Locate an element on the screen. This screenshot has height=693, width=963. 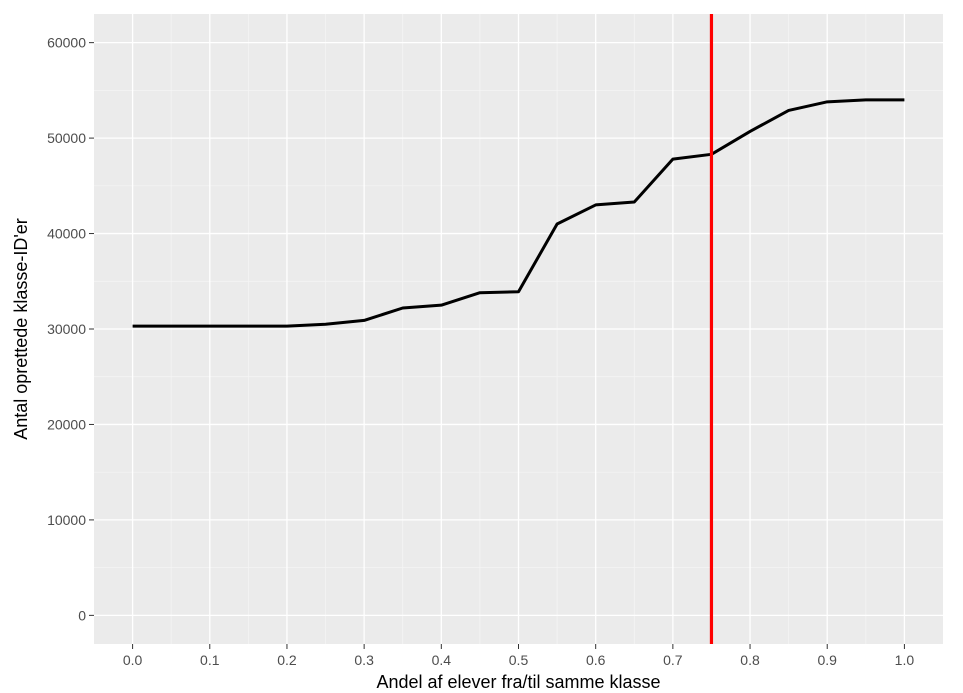
x-tick-label: 0.7 is located at coordinates (673, 660).